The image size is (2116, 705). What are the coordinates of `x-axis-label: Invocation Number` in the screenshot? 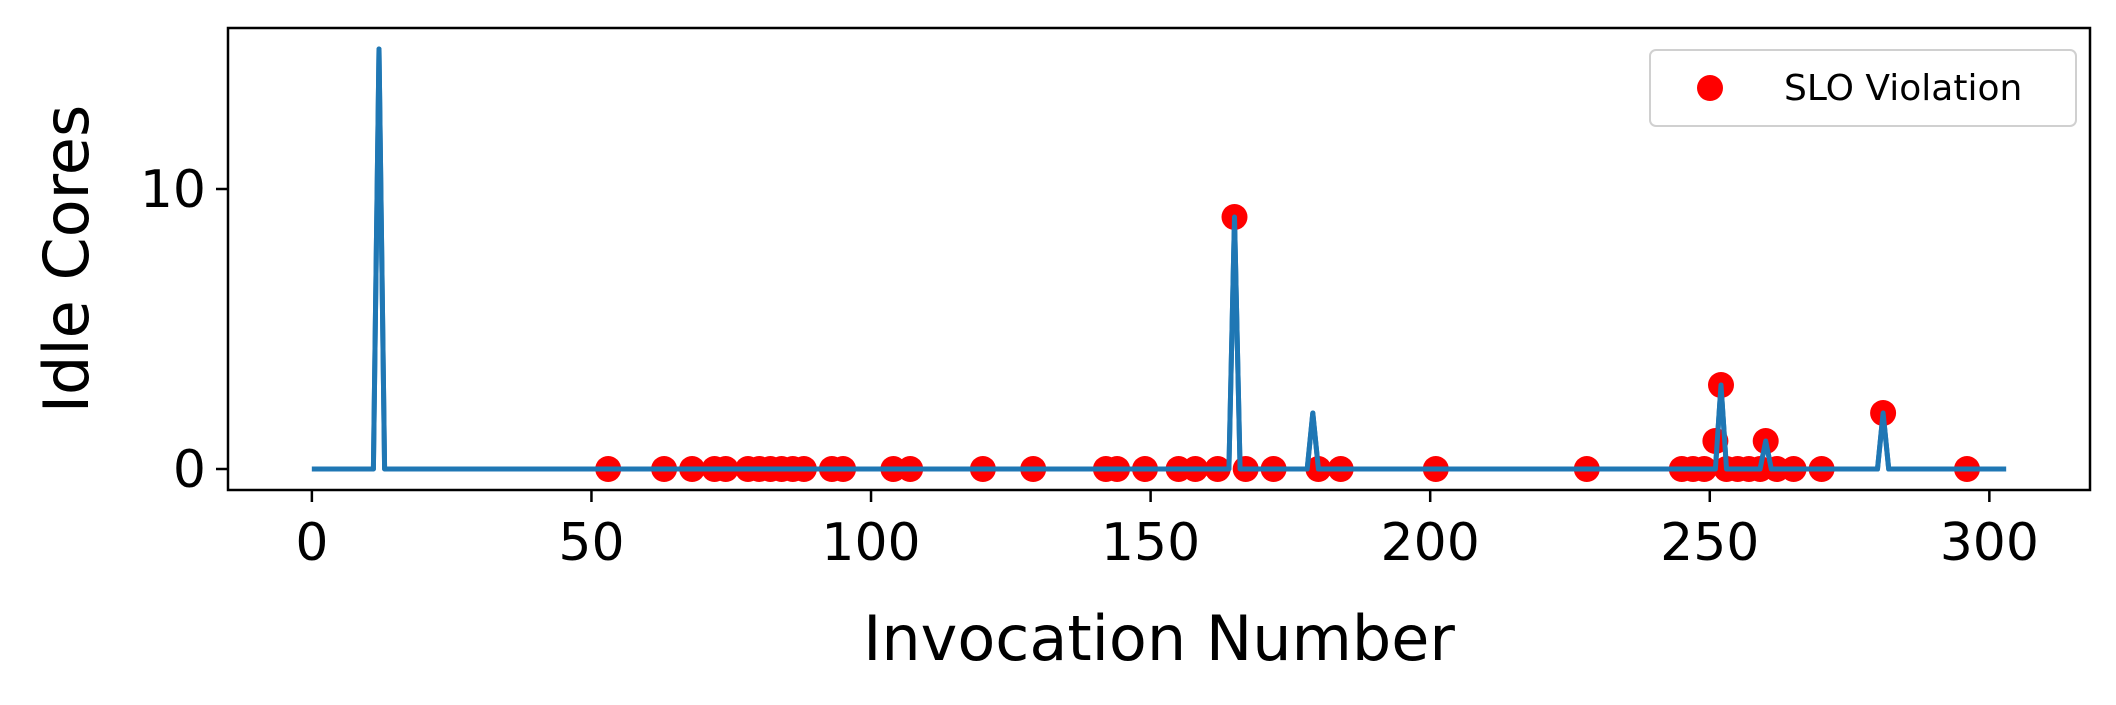 It's located at (1159, 638).